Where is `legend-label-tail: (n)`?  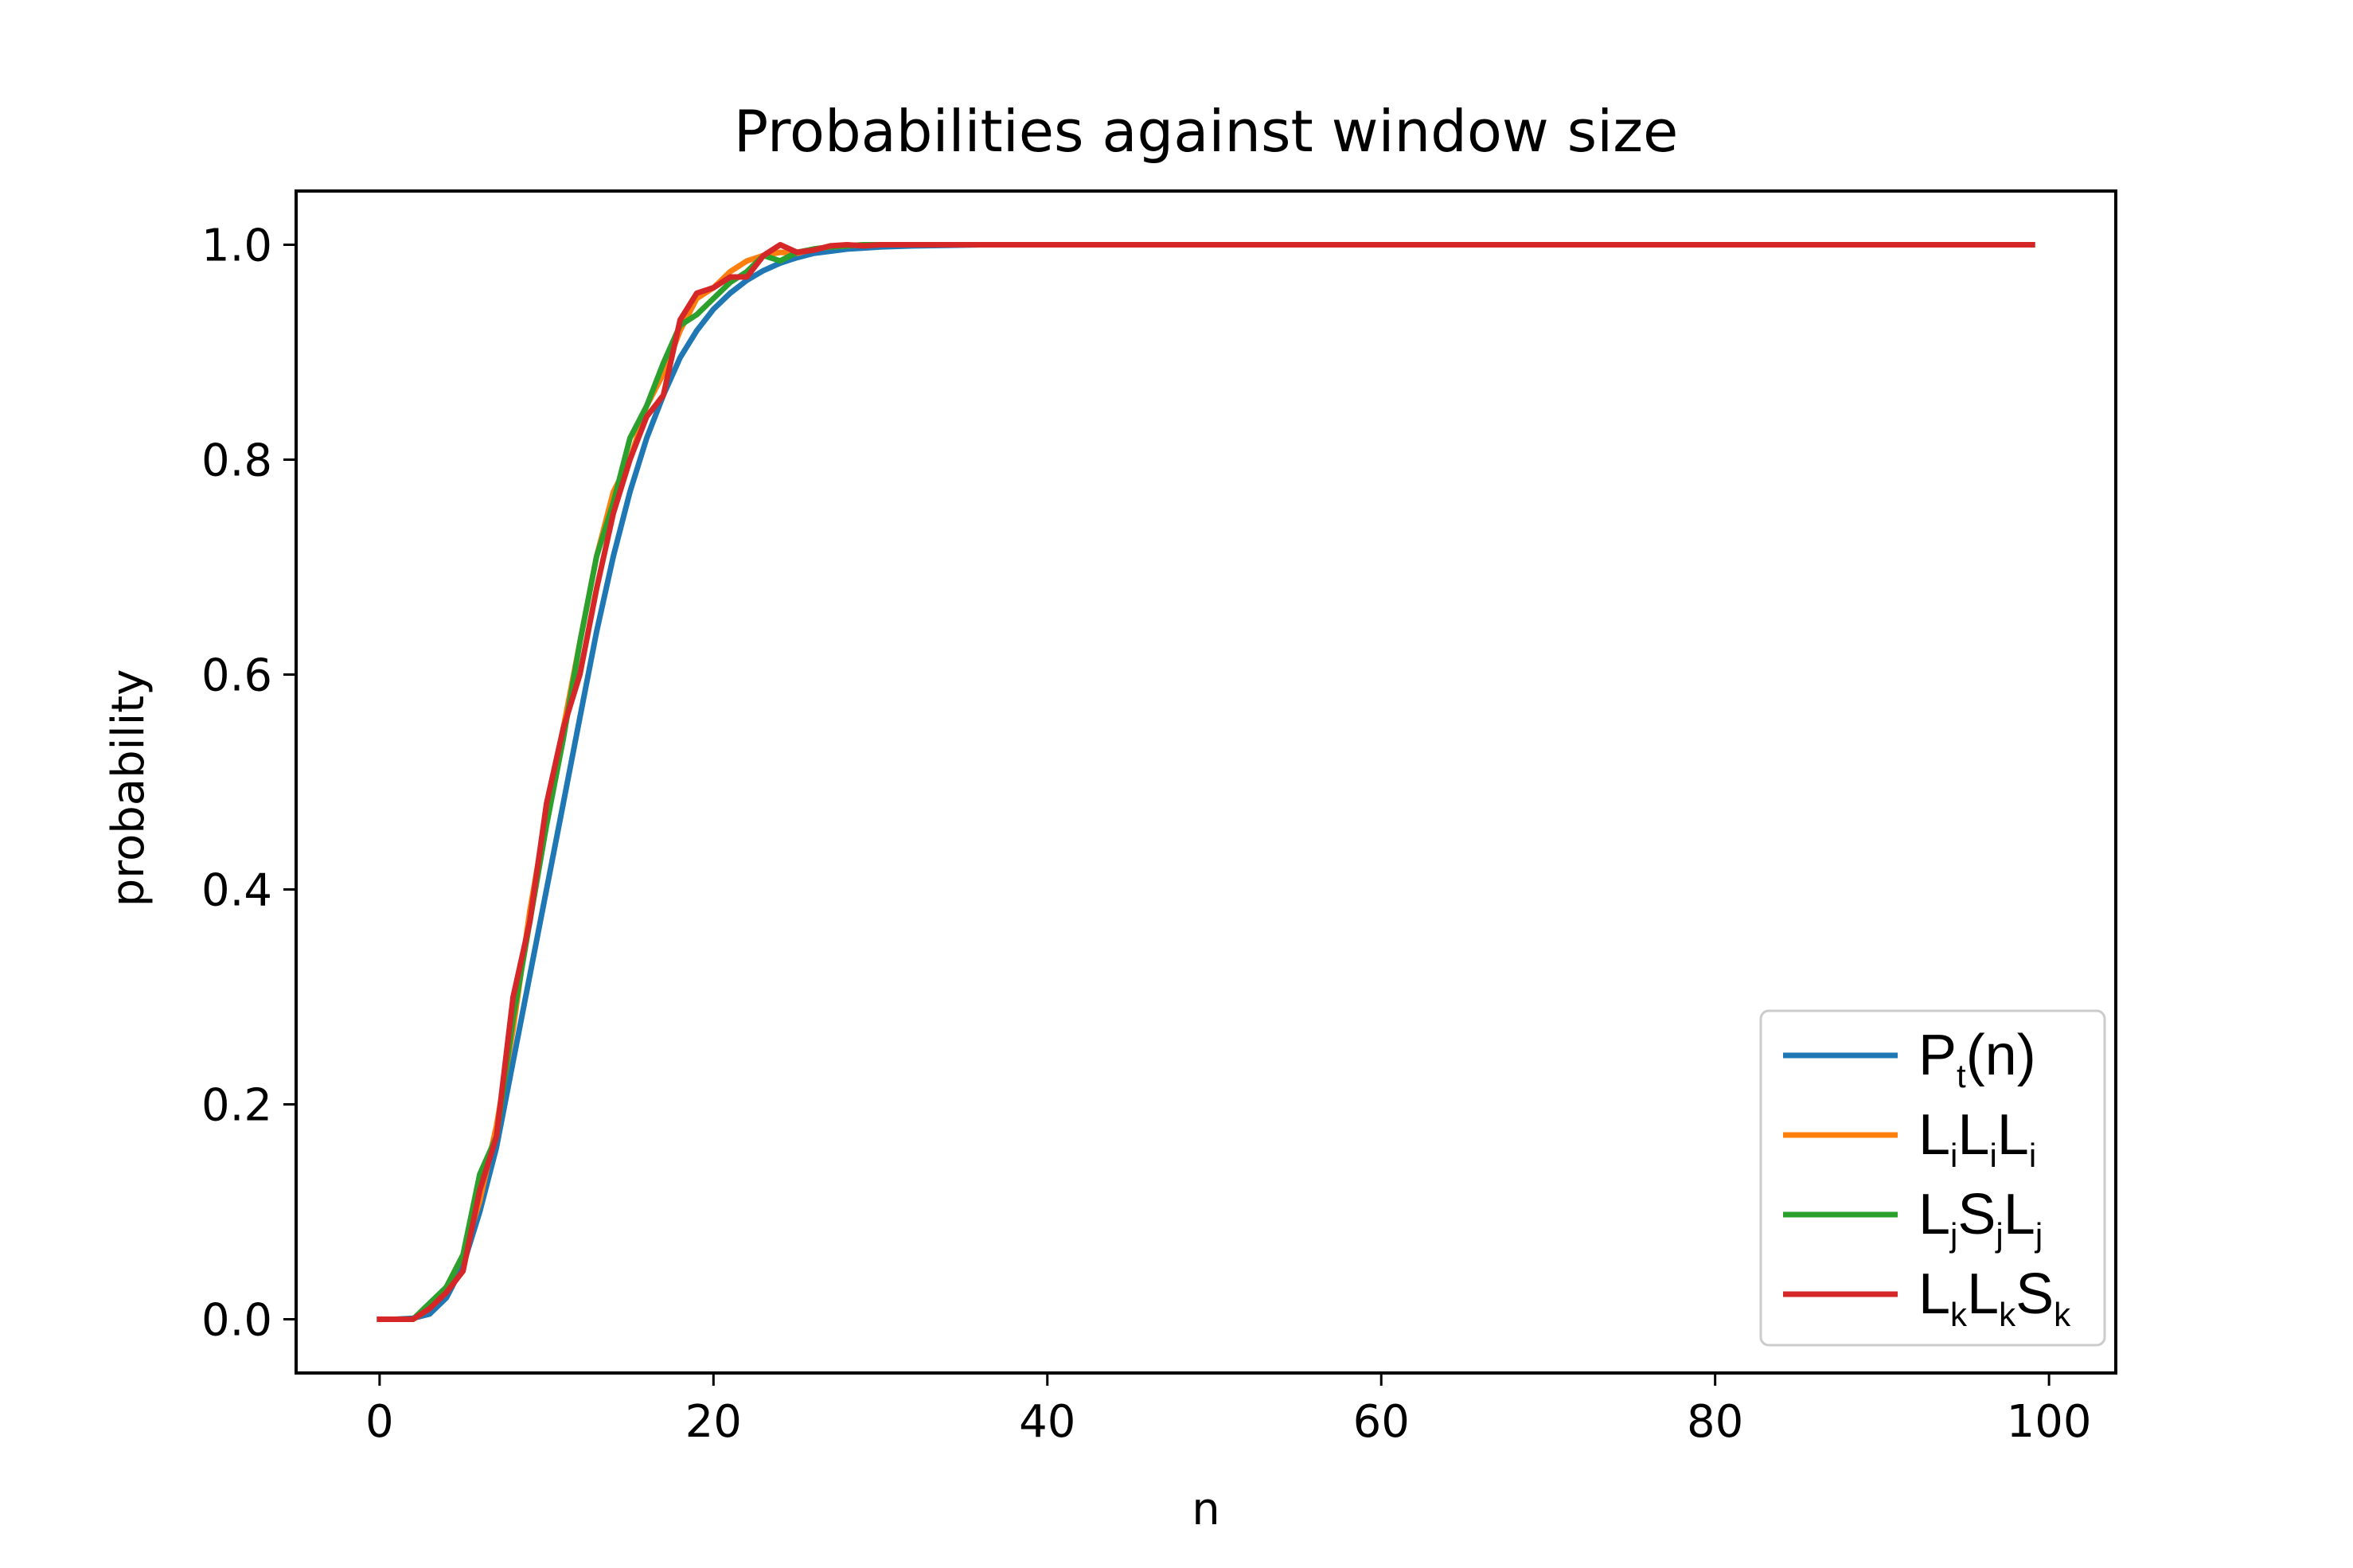
legend-label-tail: (n) is located at coordinates (2001, 1055).